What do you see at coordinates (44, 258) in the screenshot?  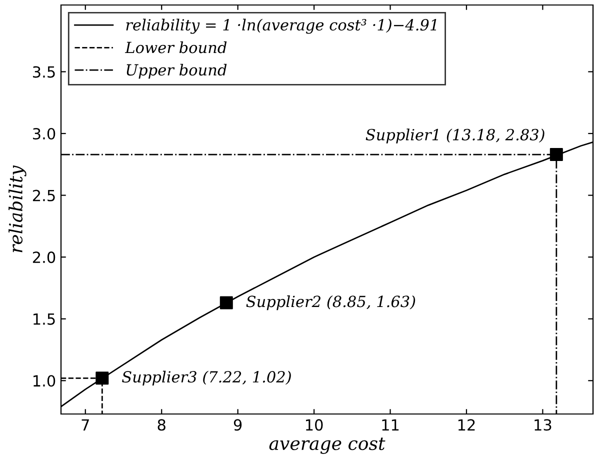 I see `y-tick-label: 2.0` at bounding box center [44, 258].